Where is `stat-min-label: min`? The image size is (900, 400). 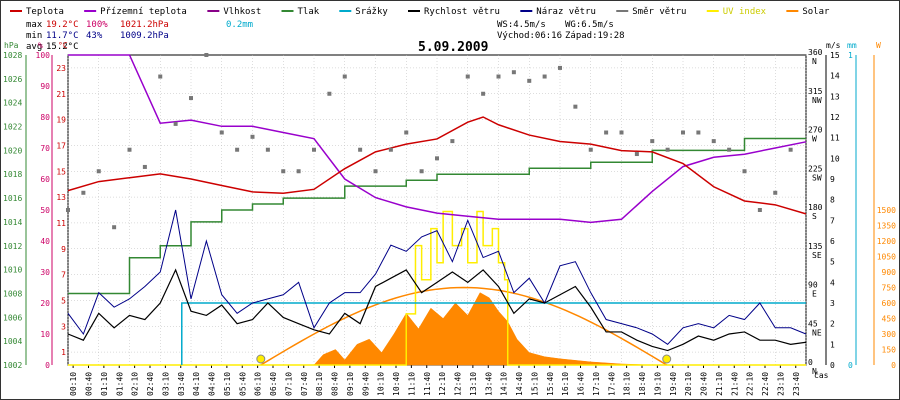 stat-min-label: min is located at coordinates (34, 36).